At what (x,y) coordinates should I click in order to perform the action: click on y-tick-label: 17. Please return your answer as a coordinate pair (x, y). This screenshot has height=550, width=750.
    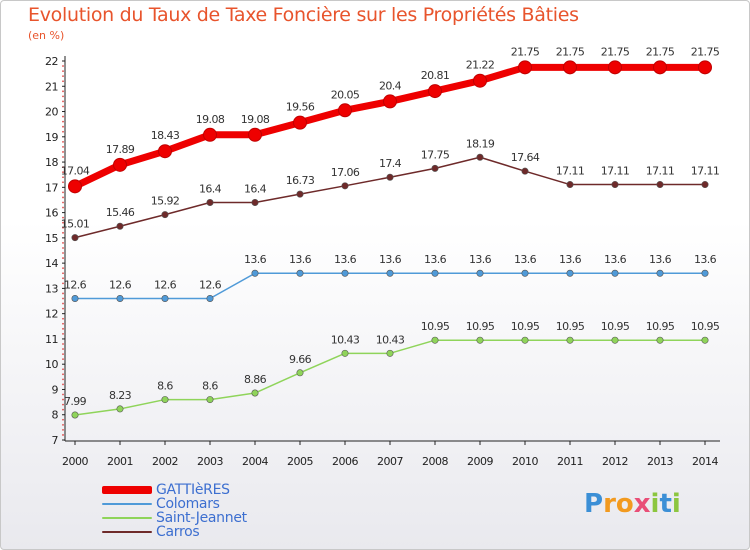
    Looking at the image, I should click on (51, 187).